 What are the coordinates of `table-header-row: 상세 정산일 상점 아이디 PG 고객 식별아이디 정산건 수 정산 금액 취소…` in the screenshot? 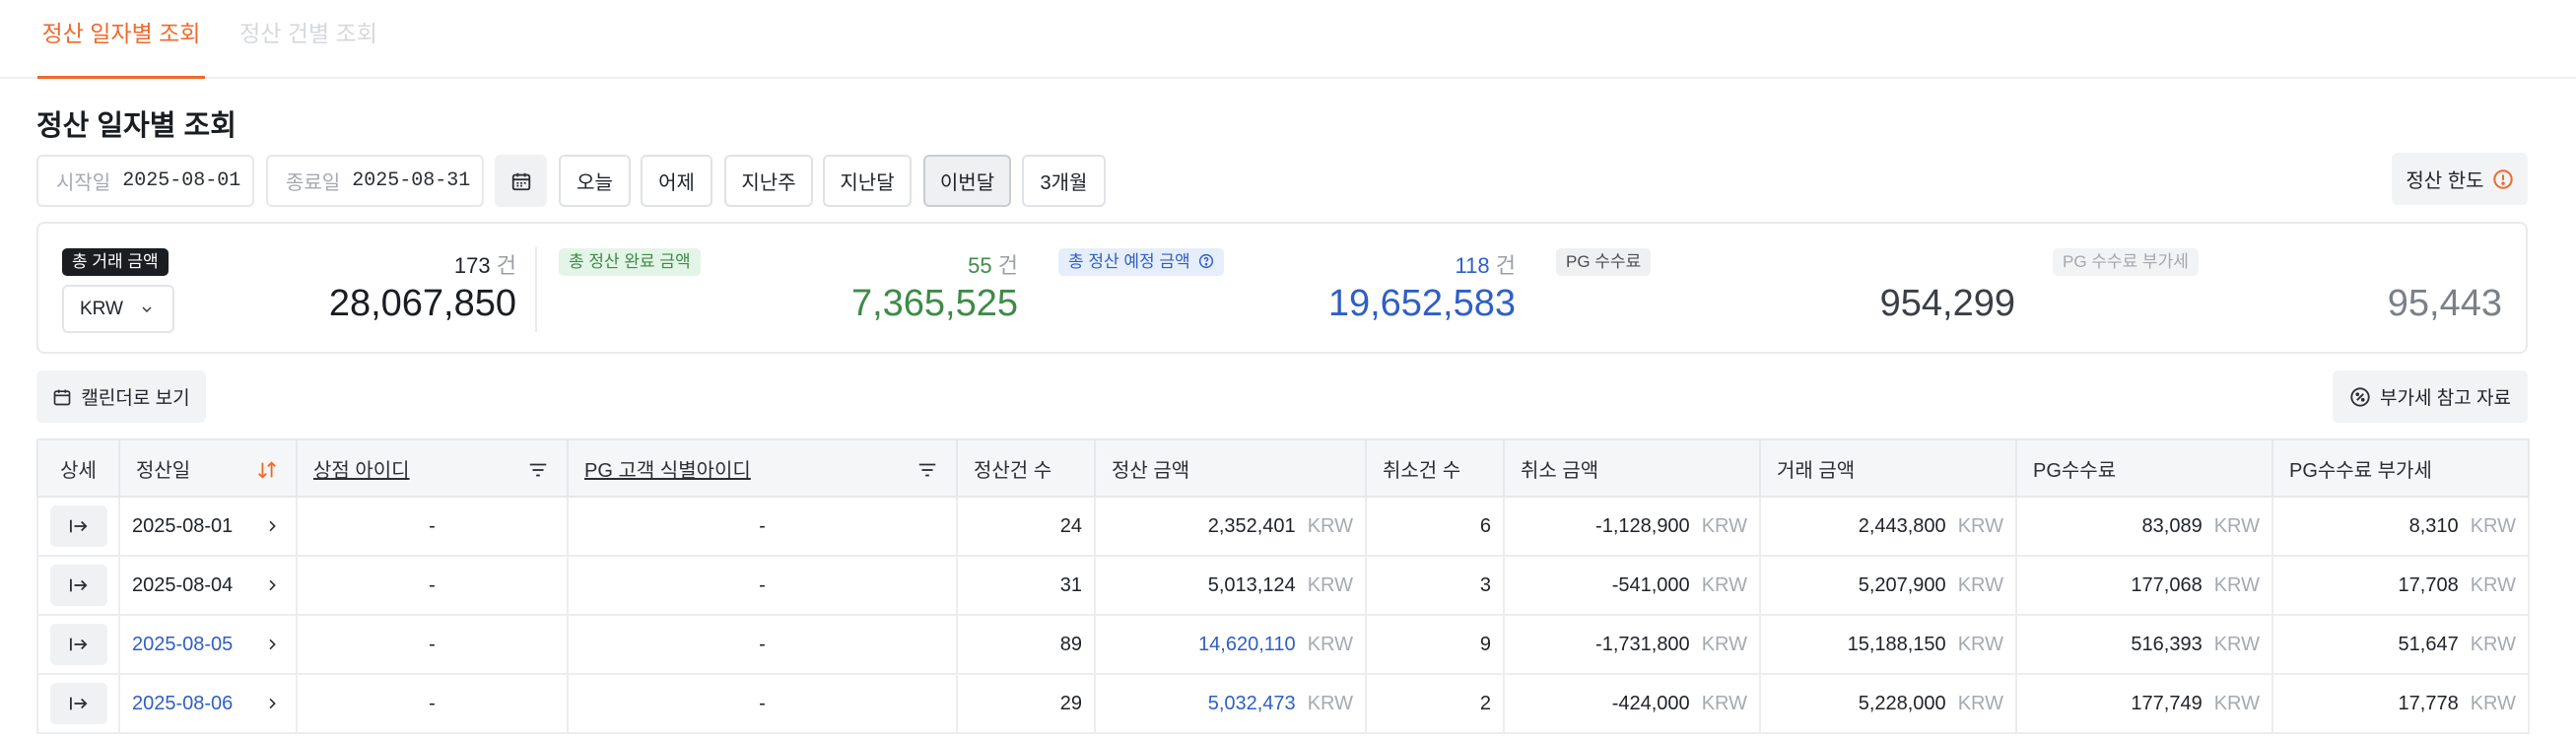 It's located at (1283, 468).